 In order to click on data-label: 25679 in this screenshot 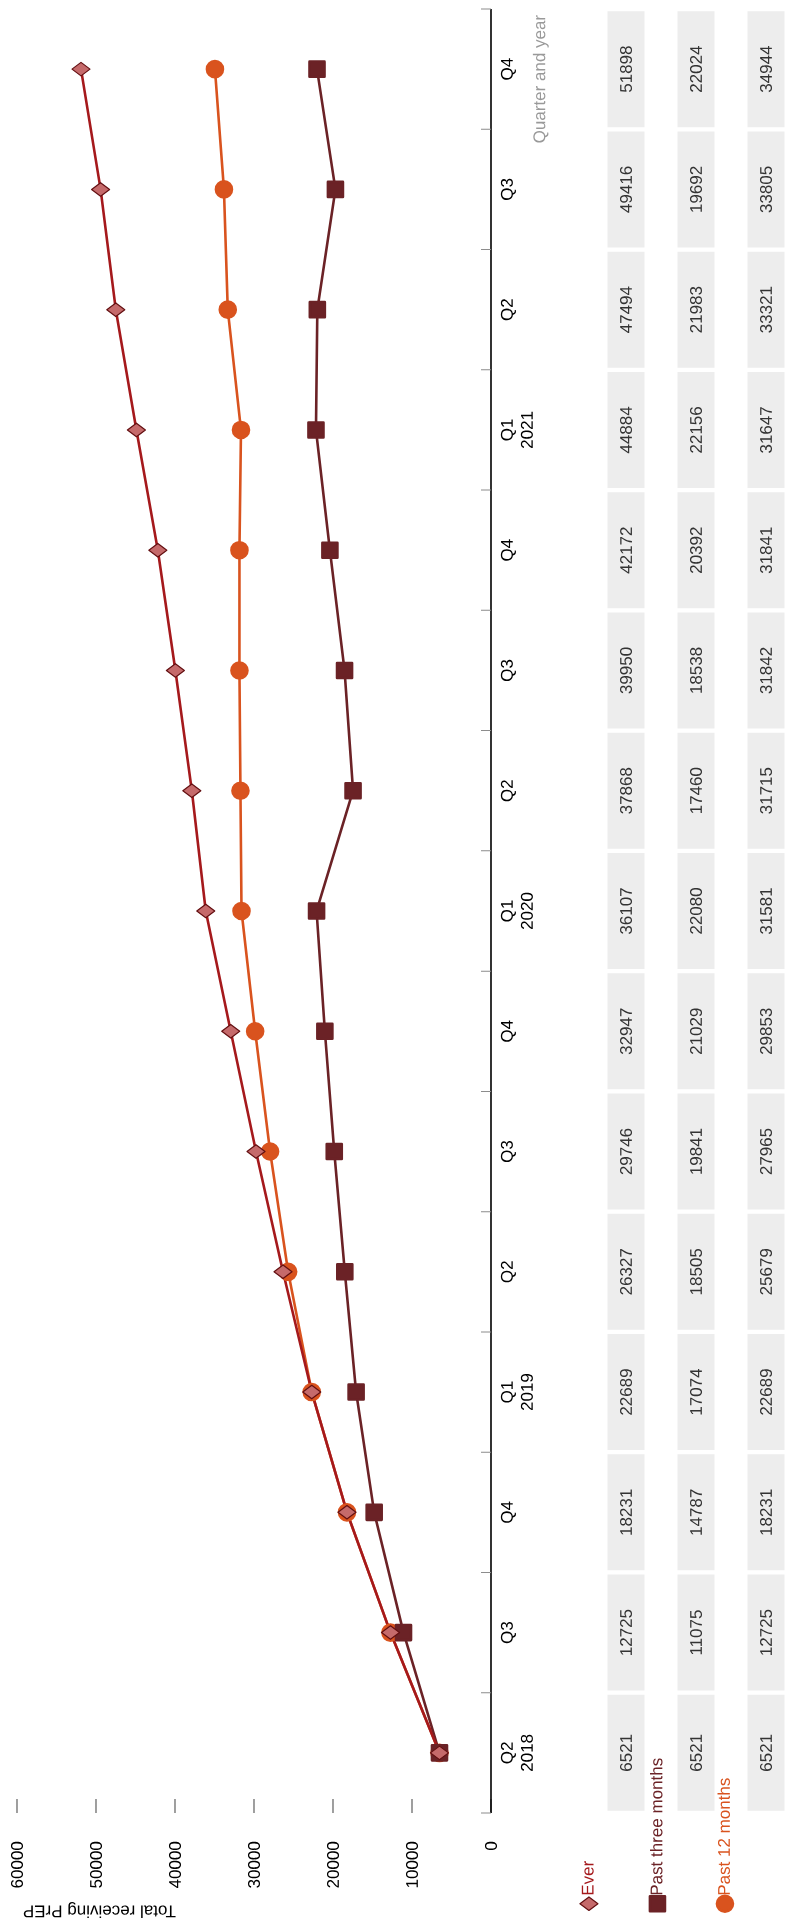, I will do `click(766, 1271)`.